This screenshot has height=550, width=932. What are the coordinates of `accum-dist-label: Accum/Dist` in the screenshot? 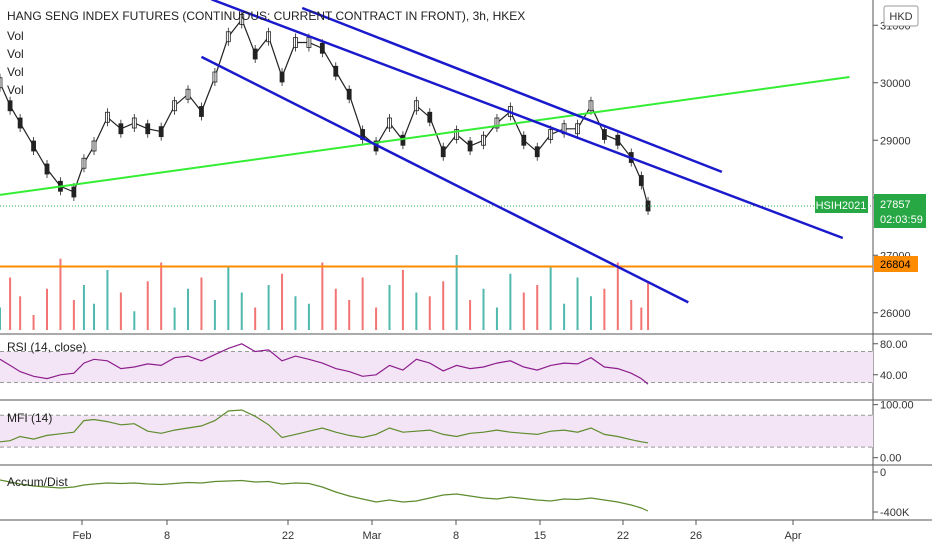 It's located at (37, 482).